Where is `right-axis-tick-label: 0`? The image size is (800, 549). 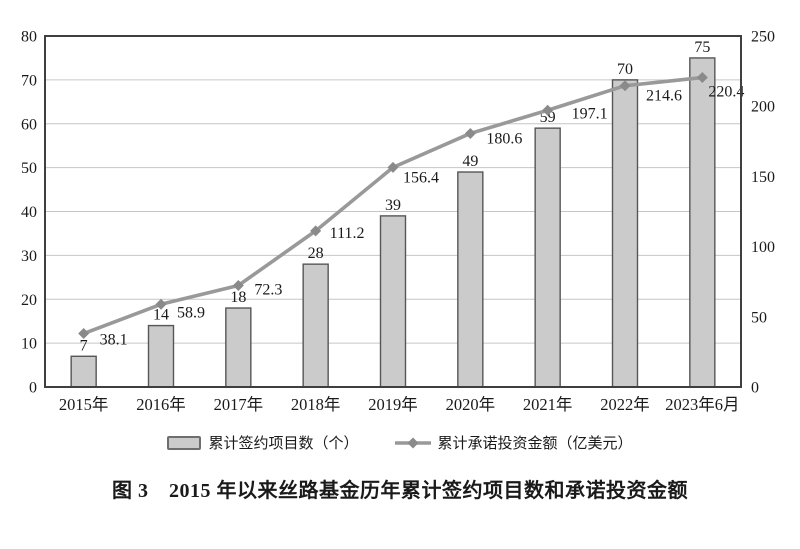 right-axis-tick-label: 0 is located at coordinates (755, 388).